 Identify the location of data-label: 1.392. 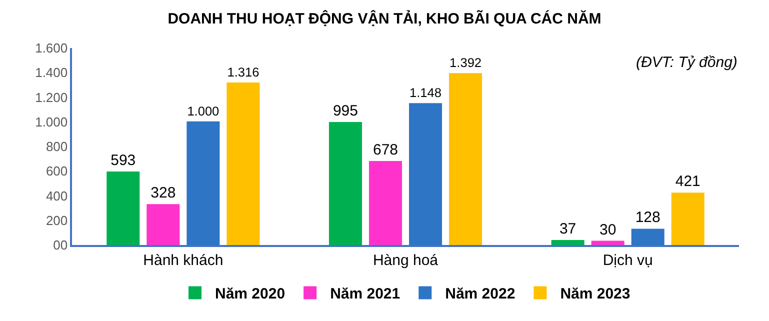
(466, 62).